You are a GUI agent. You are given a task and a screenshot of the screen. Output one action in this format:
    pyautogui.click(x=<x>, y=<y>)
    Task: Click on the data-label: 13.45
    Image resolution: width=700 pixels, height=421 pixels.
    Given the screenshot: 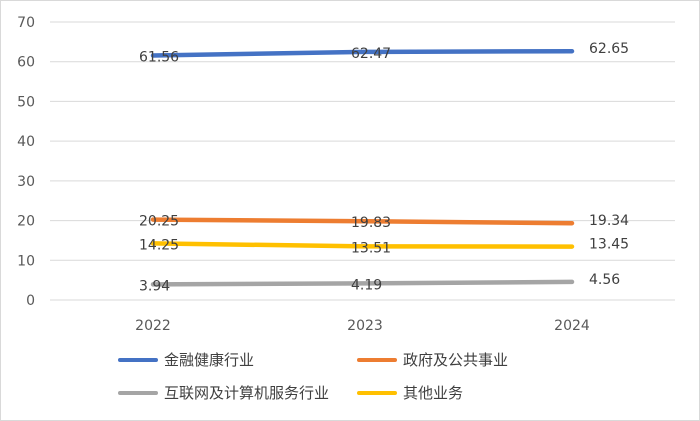 What is the action you would take?
    pyautogui.click(x=609, y=245)
    